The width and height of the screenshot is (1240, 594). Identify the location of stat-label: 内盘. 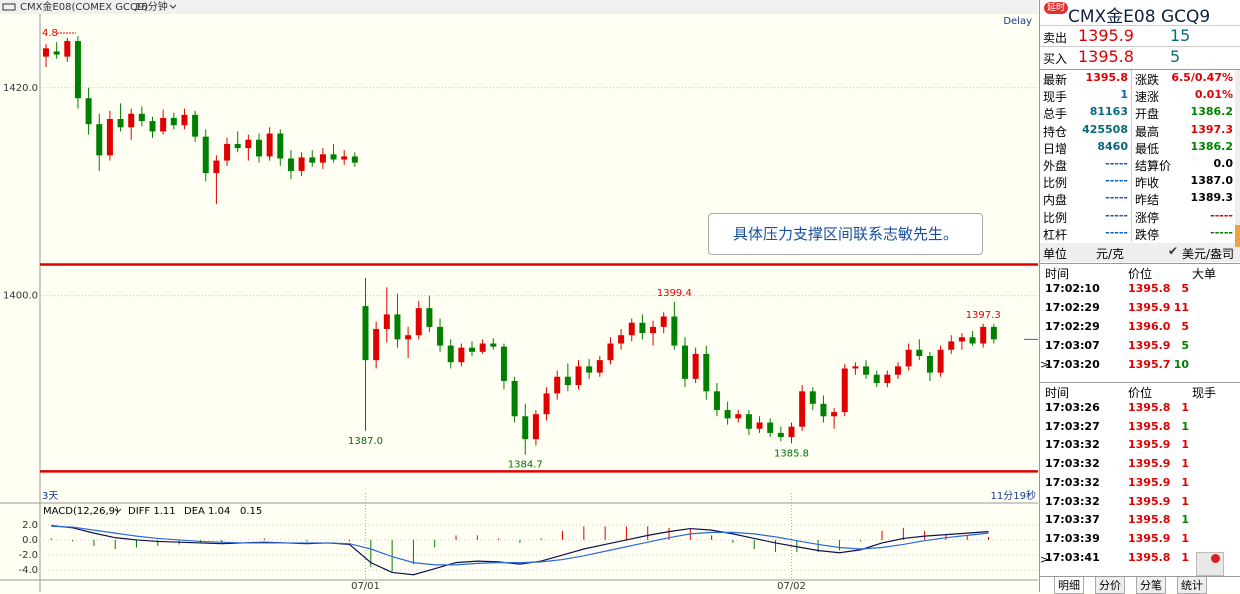
(1055, 200).